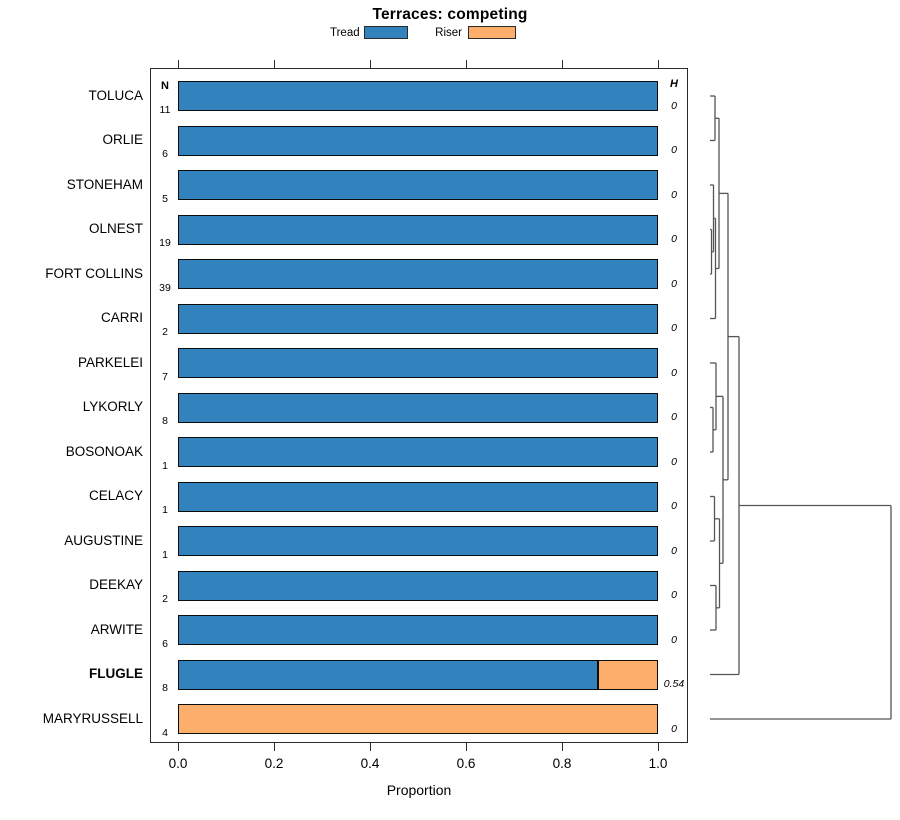 The height and width of the screenshot is (820, 900). I want to click on table-row: PARKELEI 7 0, so click(450, 363).